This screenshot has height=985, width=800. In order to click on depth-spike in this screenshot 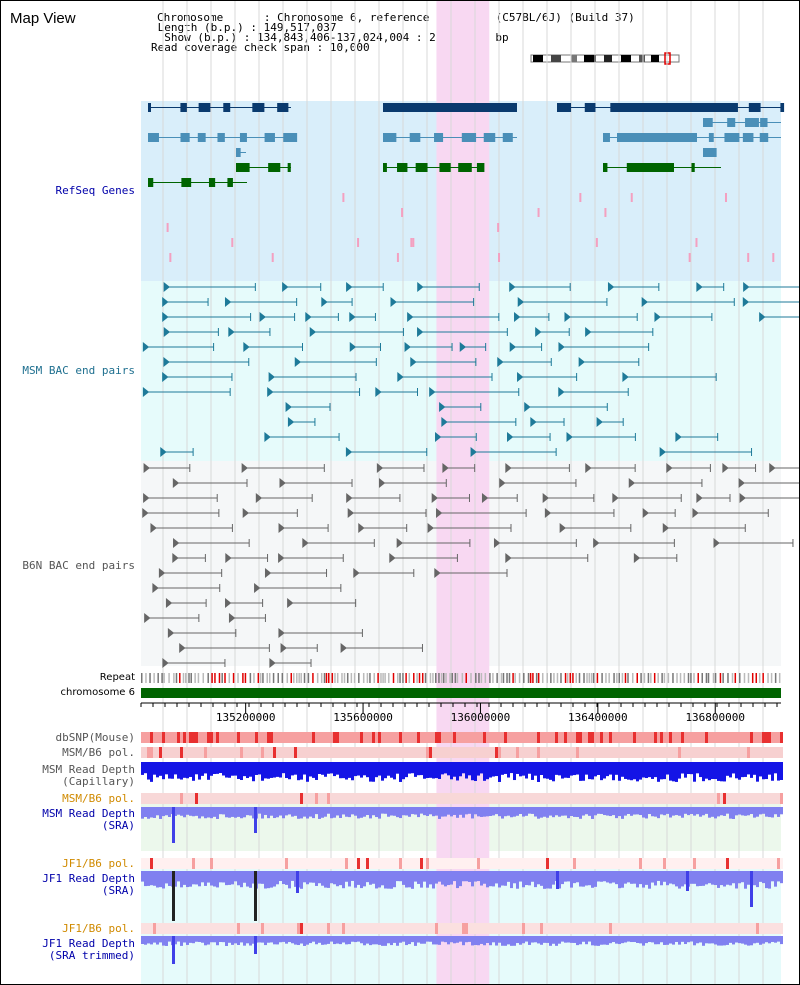, I will do `click(297, 882)`.